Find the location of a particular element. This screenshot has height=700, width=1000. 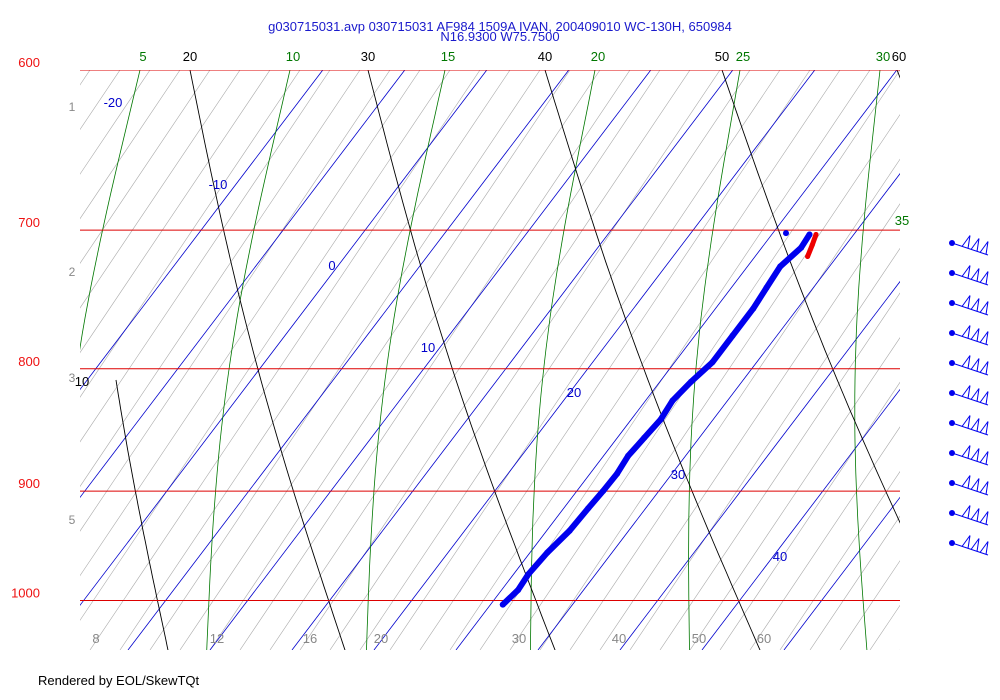

mixing-ratio-label: 12 is located at coordinates (217, 638).